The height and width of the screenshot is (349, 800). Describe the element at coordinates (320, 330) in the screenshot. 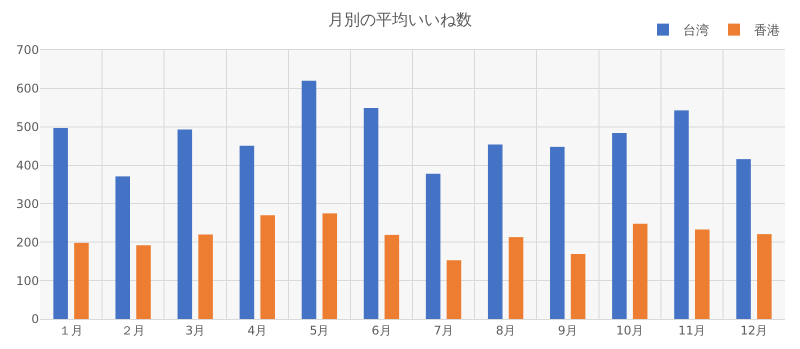

I see `x-tick-label: 5月` at that location.